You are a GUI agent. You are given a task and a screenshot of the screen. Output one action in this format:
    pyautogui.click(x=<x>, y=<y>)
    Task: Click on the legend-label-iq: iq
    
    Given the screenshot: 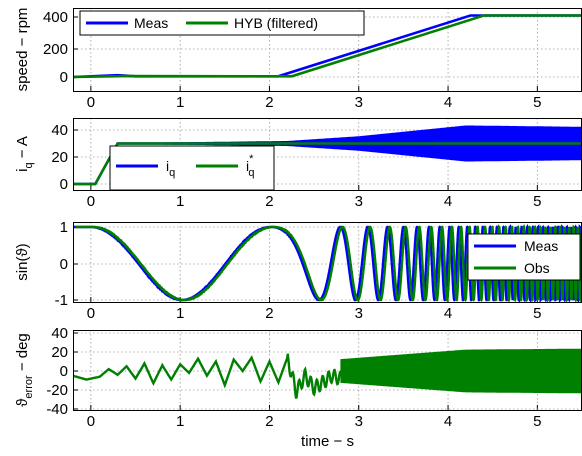 What is the action you would take?
    pyautogui.click(x=170, y=168)
    